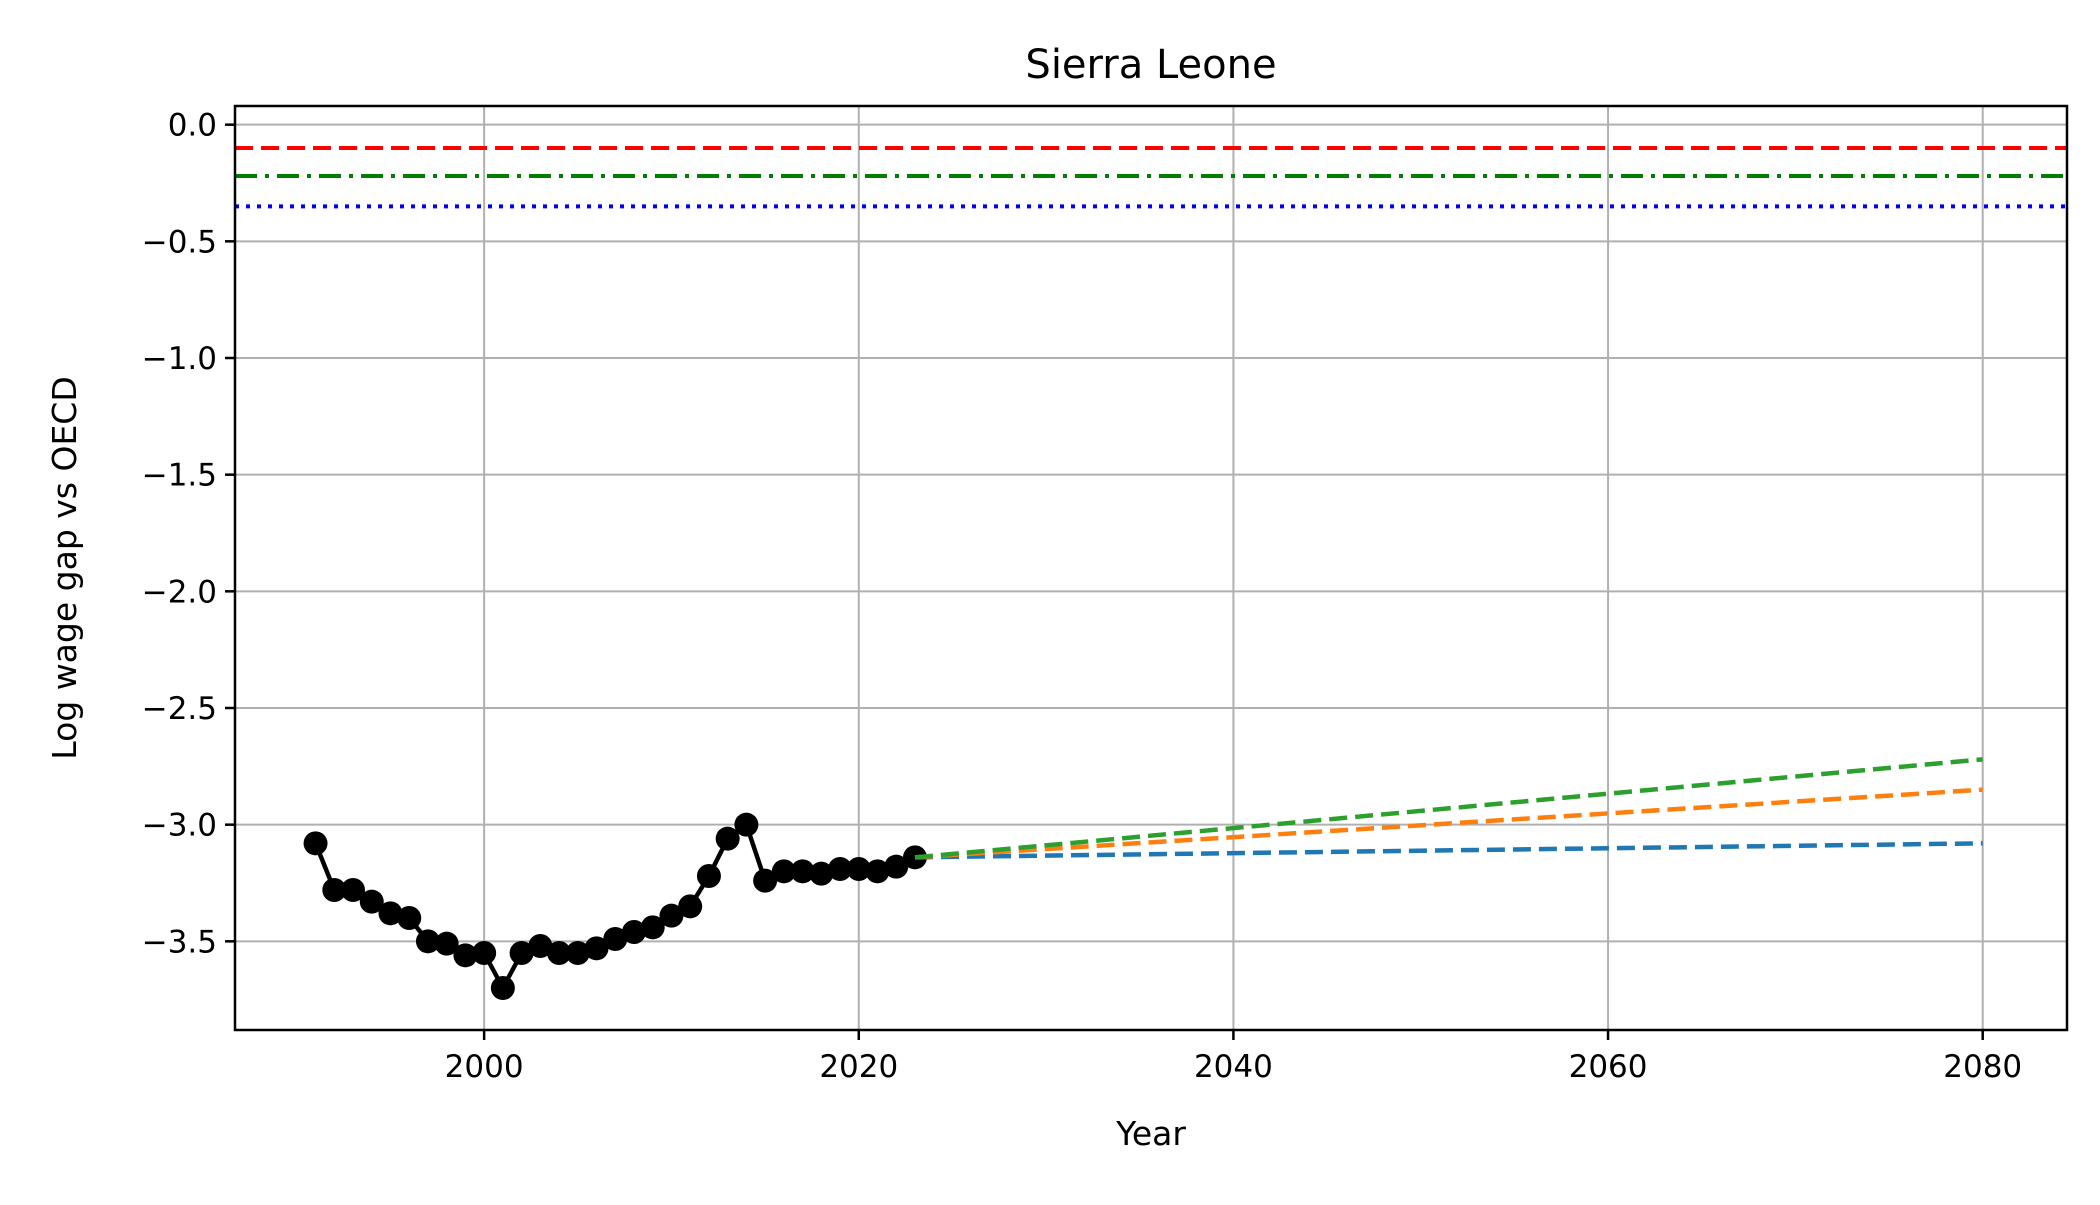 This screenshot has height=1205, width=2100. What do you see at coordinates (614, 906) in the screenshot?
I see `historical-line` at bounding box center [614, 906].